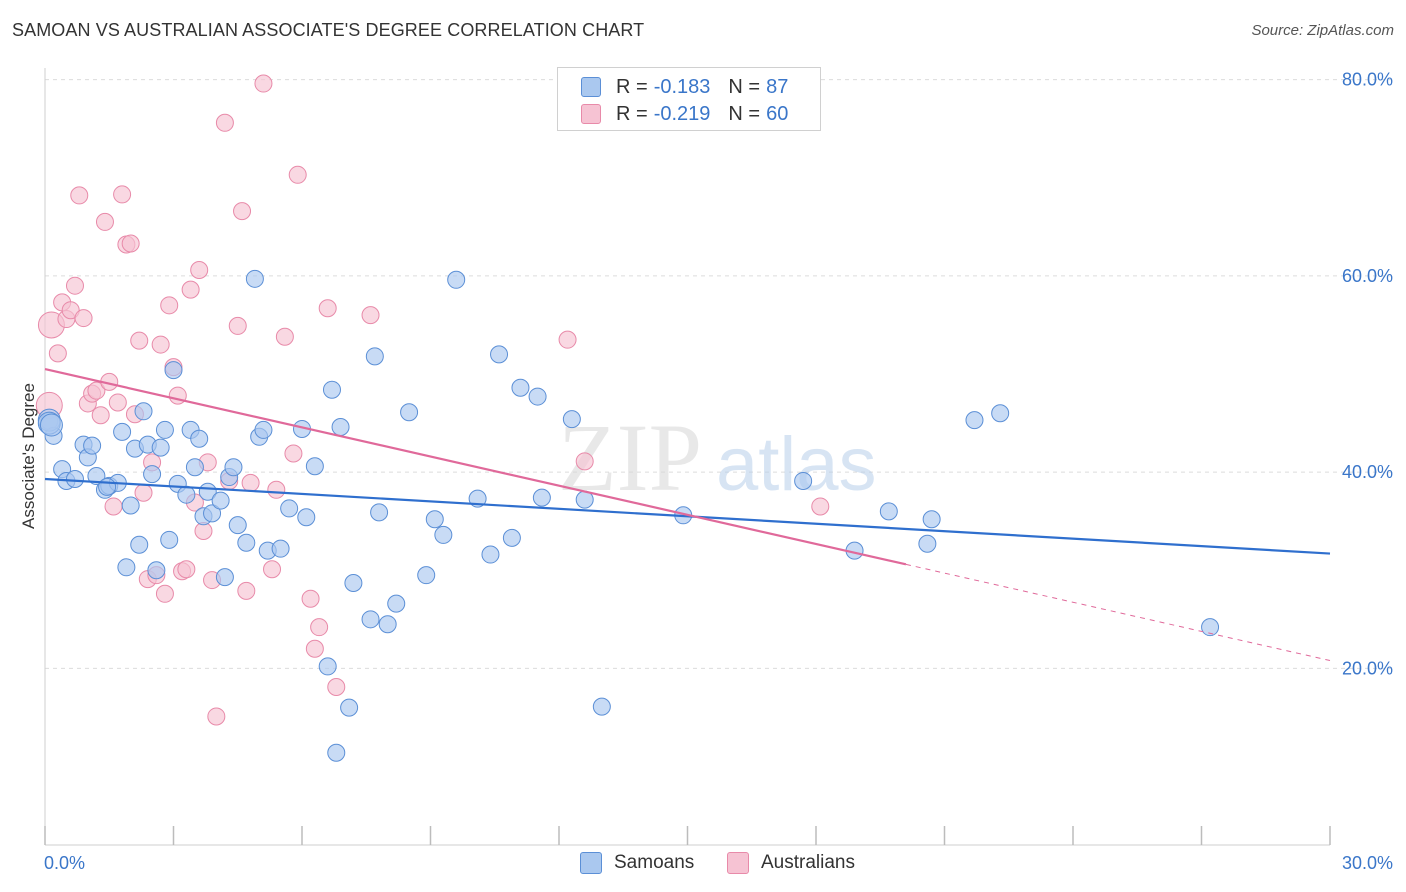 This screenshot has height=892, width=1406. Describe the element at coordinates (682, 86) in the screenshot. I see `legend-r-value-samoans: -0.183` at that location.